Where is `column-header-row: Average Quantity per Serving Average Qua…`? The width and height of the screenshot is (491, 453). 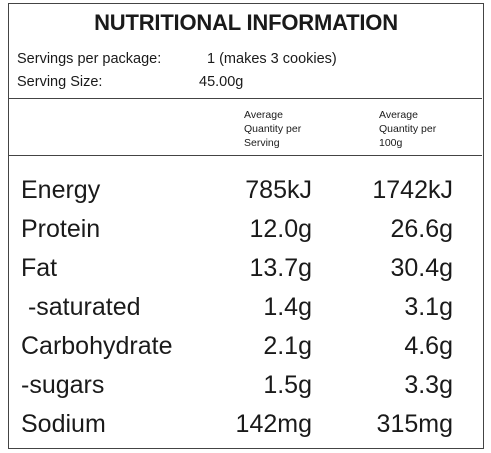
column-header-row: Average Quantity per Serving Average Qua… is located at coordinates (245, 127).